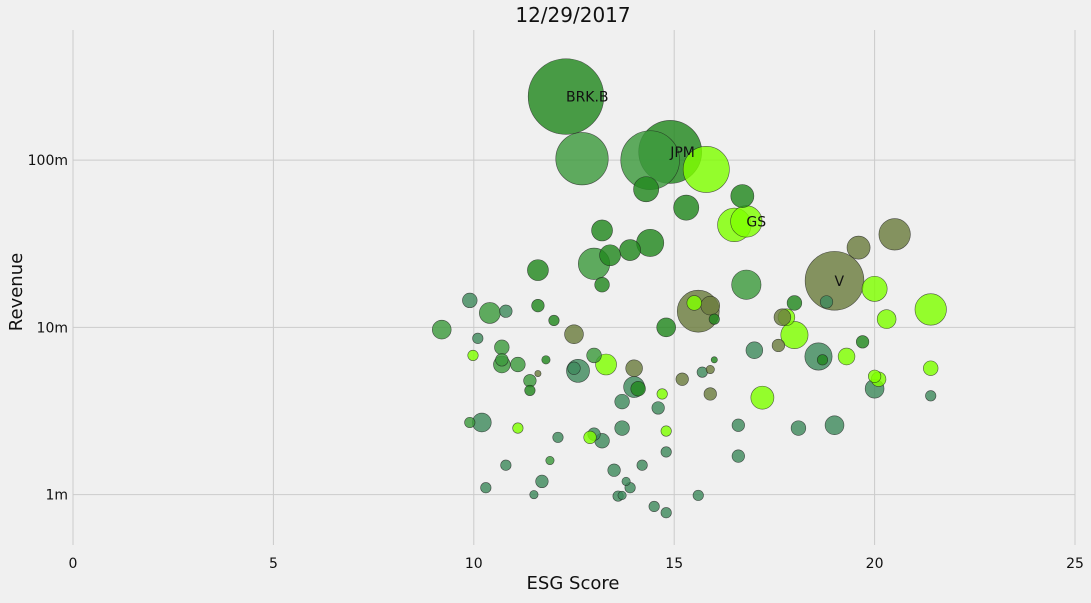  I want to click on x-tick-label: 20, so click(875, 564).